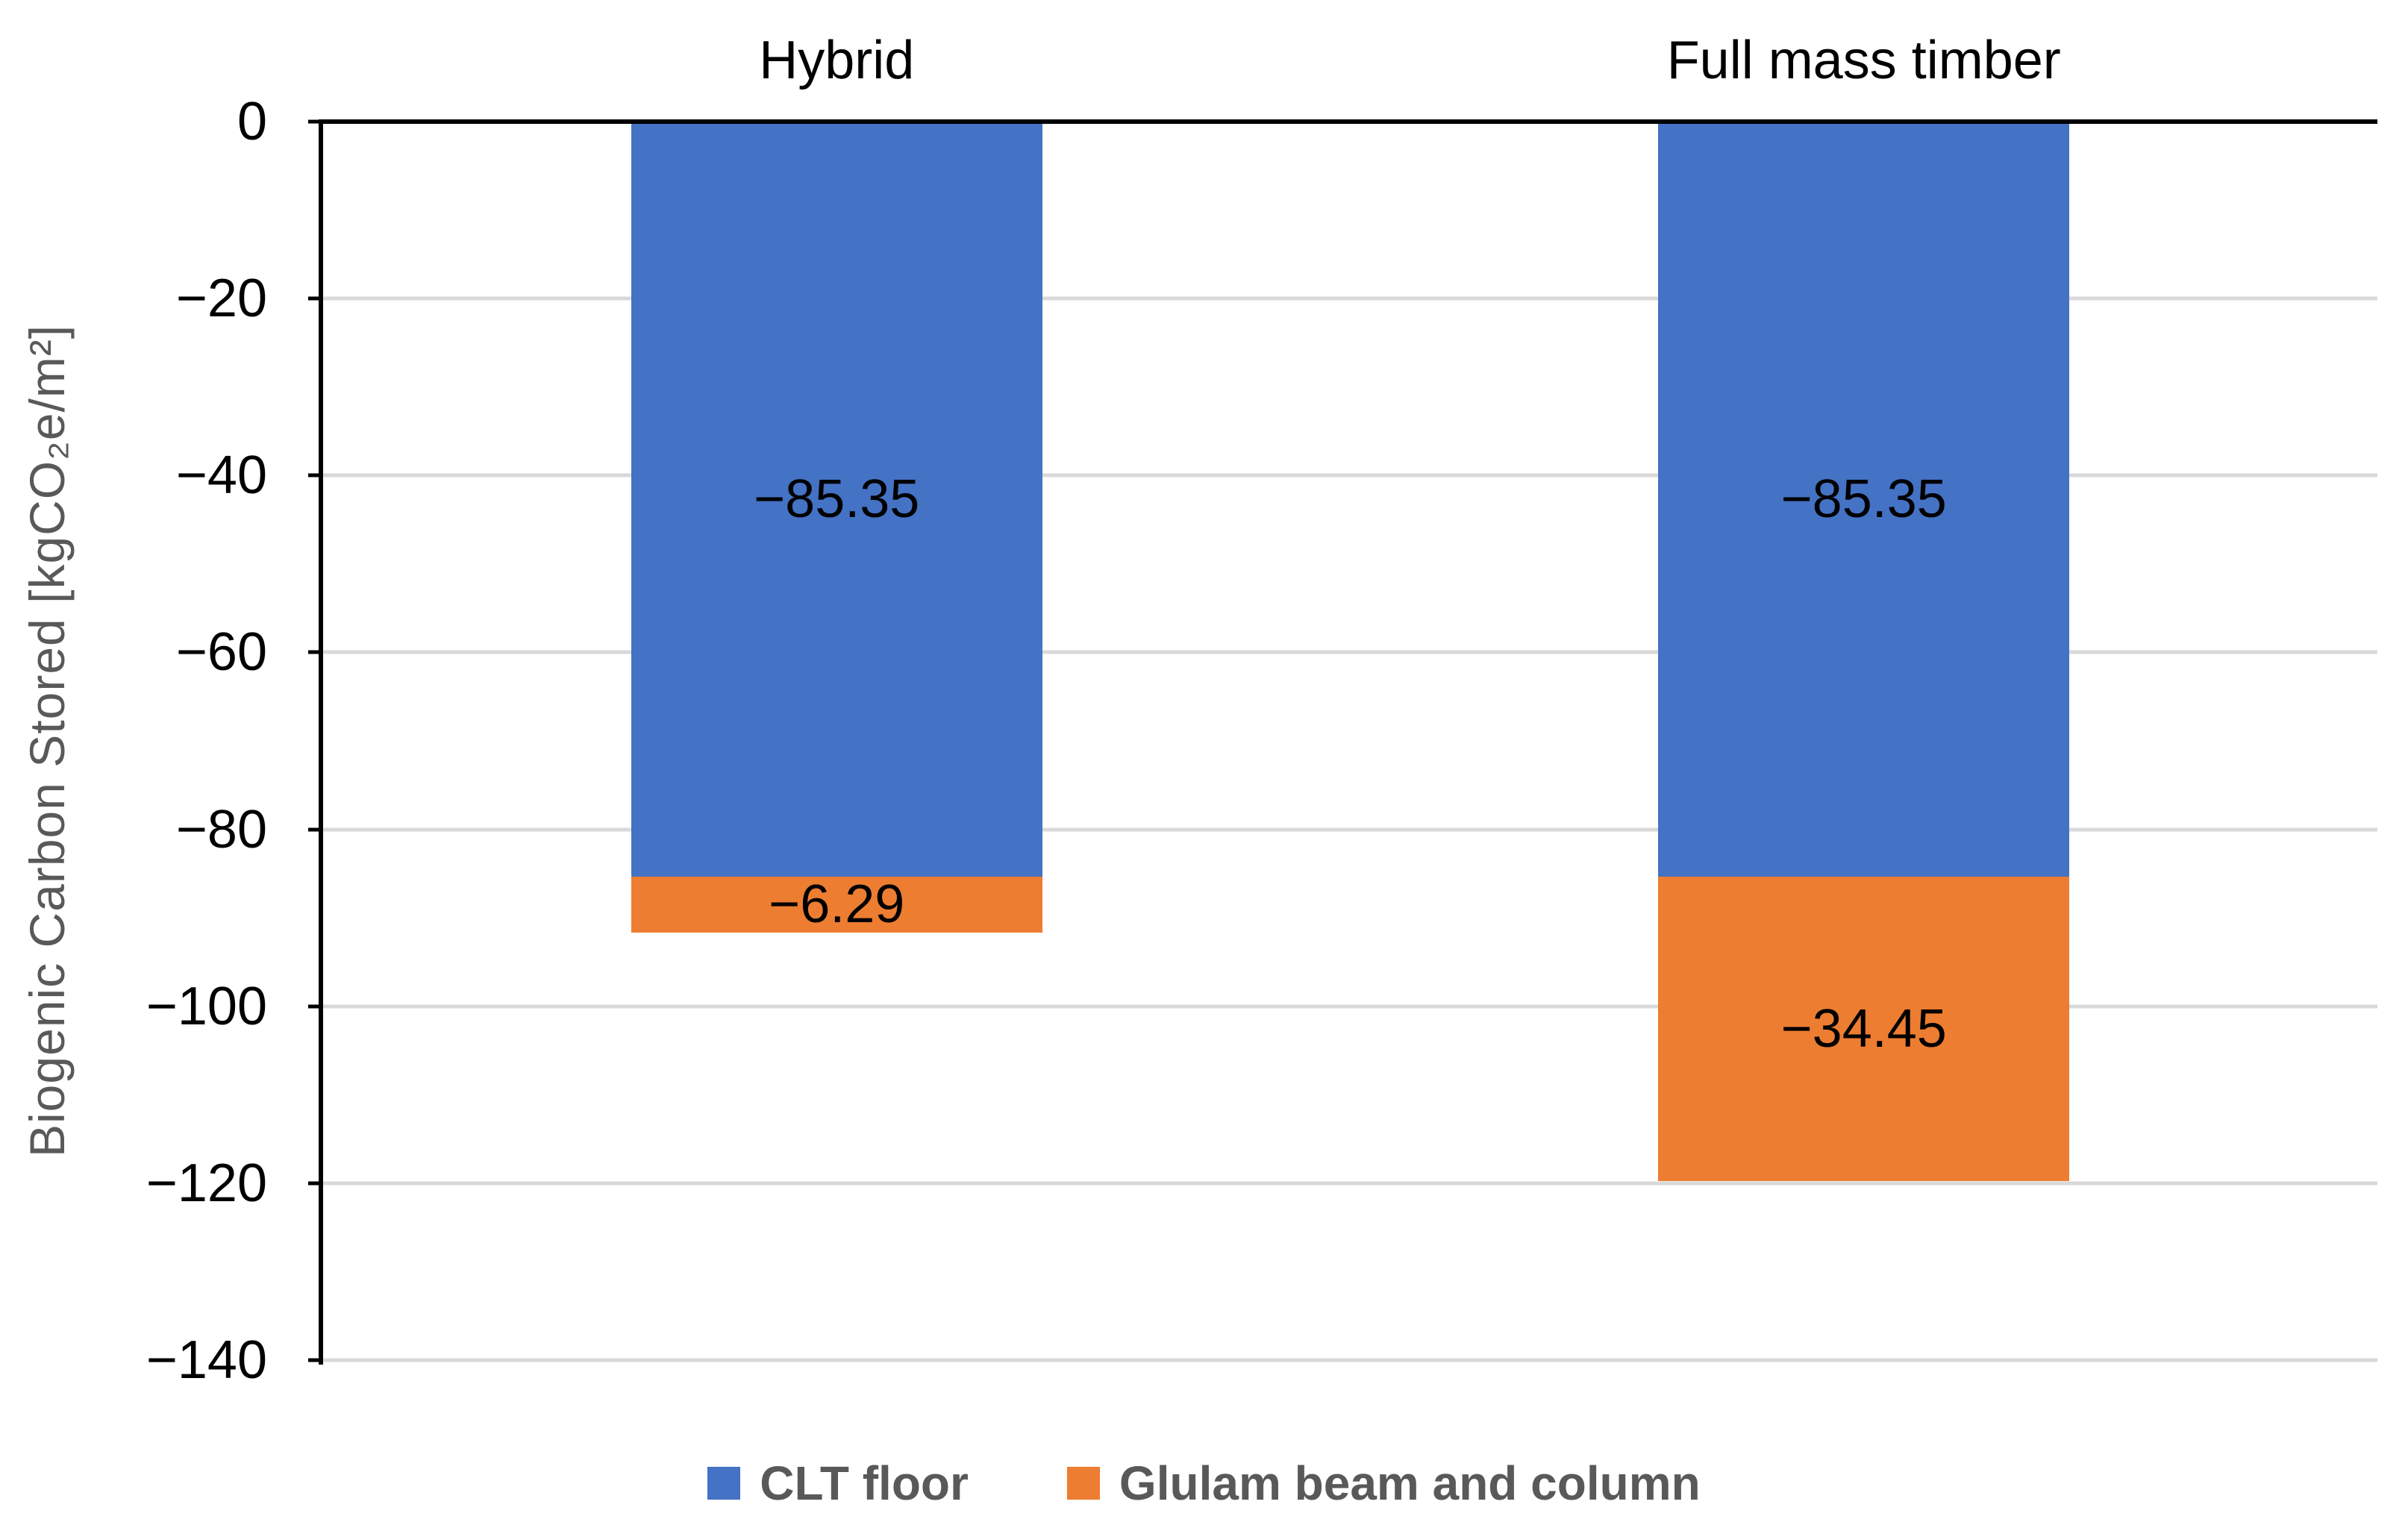 The width and height of the screenshot is (2408, 1528). I want to click on bar-hybrid: Hybrid −85.35 −6.29, so click(836, 695).